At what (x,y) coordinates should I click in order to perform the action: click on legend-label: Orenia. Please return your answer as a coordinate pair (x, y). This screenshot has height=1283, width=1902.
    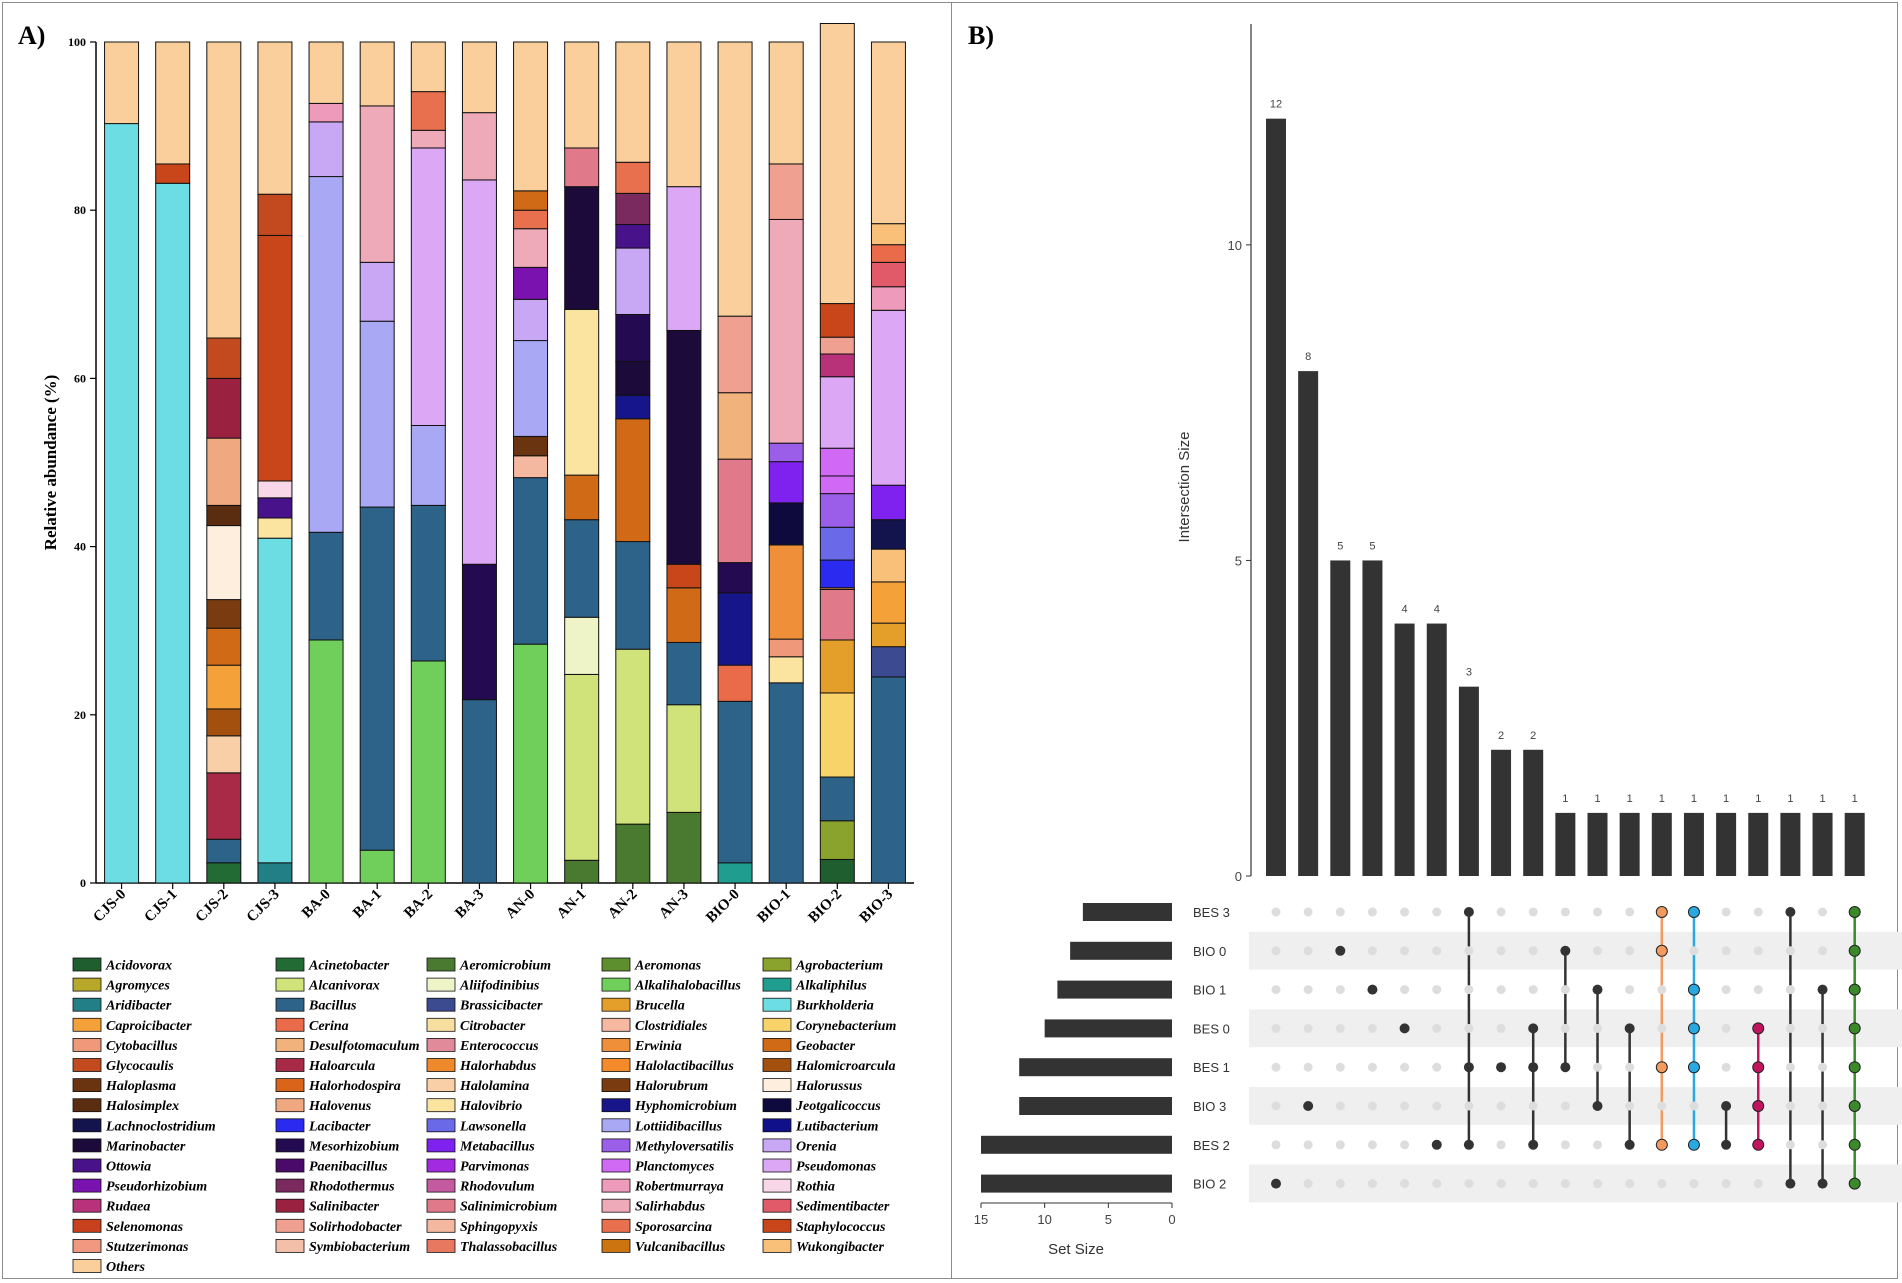
    Looking at the image, I should click on (816, 1146).